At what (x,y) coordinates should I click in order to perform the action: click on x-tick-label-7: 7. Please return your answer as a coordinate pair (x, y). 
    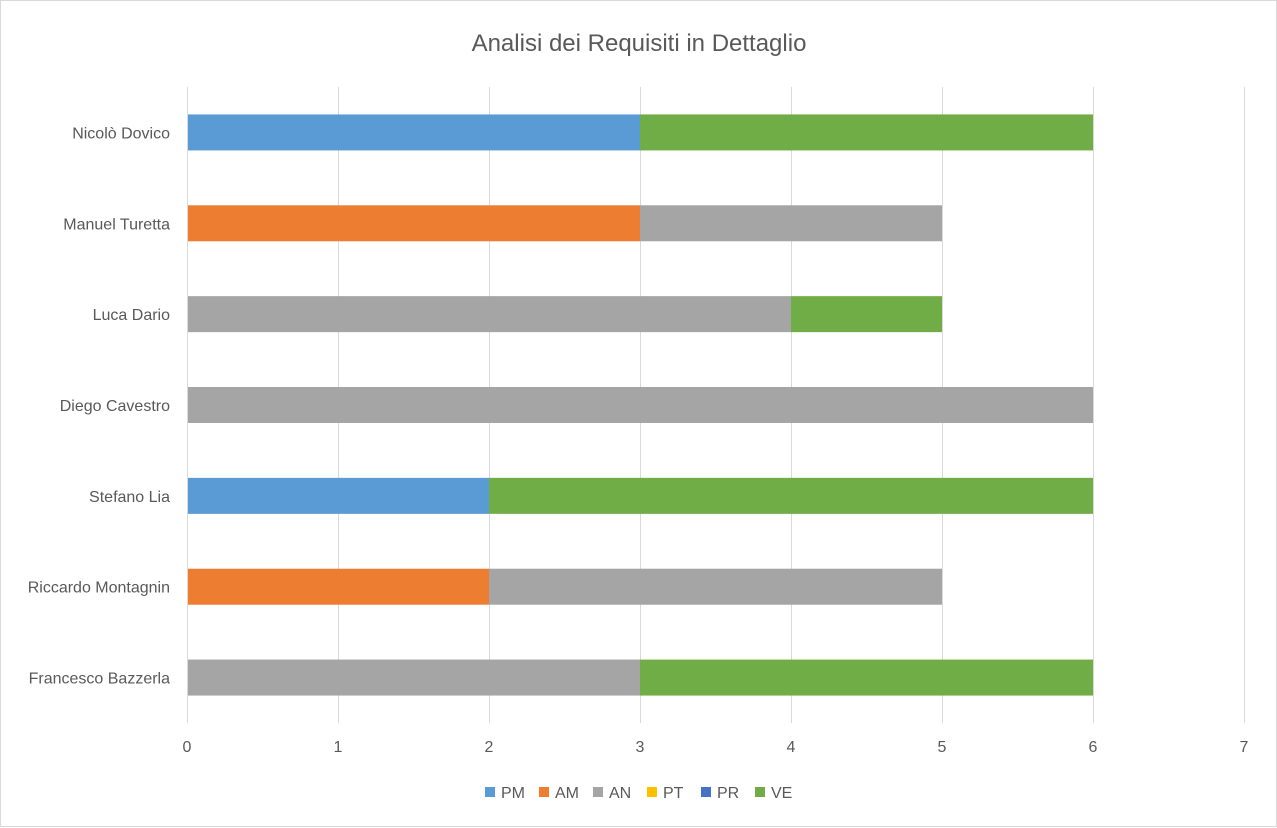
    Looking at the image, I should click on (1244, 747).